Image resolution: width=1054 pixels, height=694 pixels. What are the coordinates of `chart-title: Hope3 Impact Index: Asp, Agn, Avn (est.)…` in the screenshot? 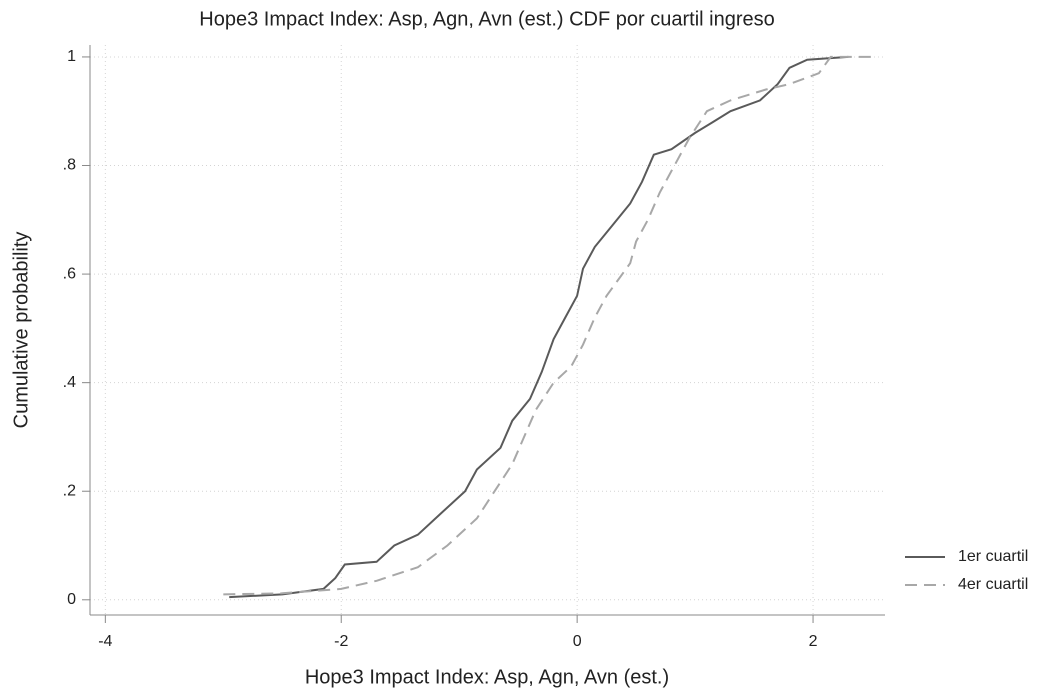 It's located at (486, 19).